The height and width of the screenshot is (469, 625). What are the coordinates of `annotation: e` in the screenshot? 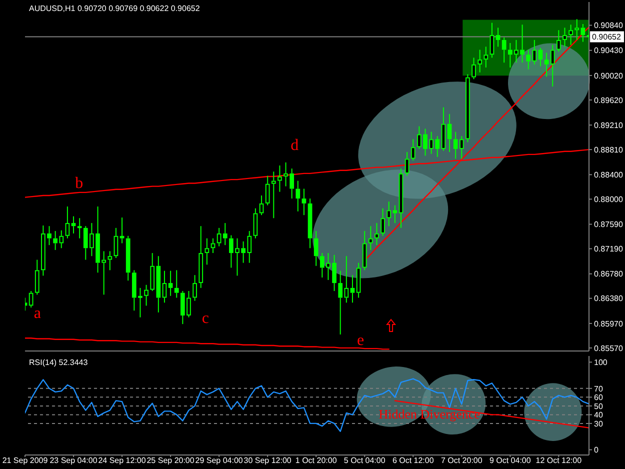 It's located at (360, 341).